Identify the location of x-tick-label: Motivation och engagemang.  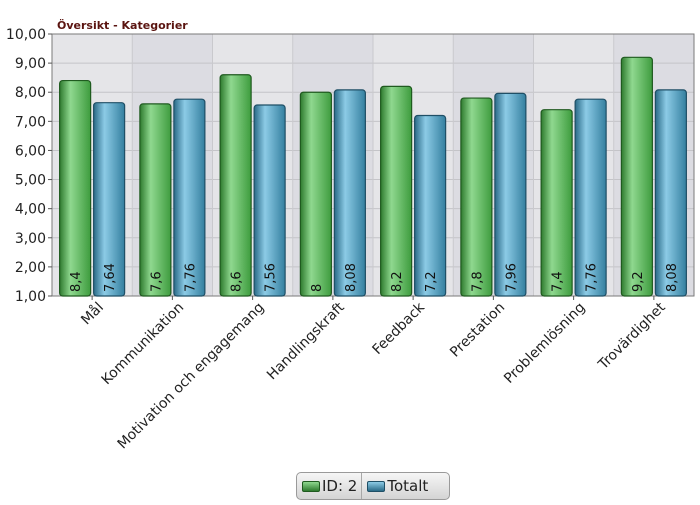
(191, 376).